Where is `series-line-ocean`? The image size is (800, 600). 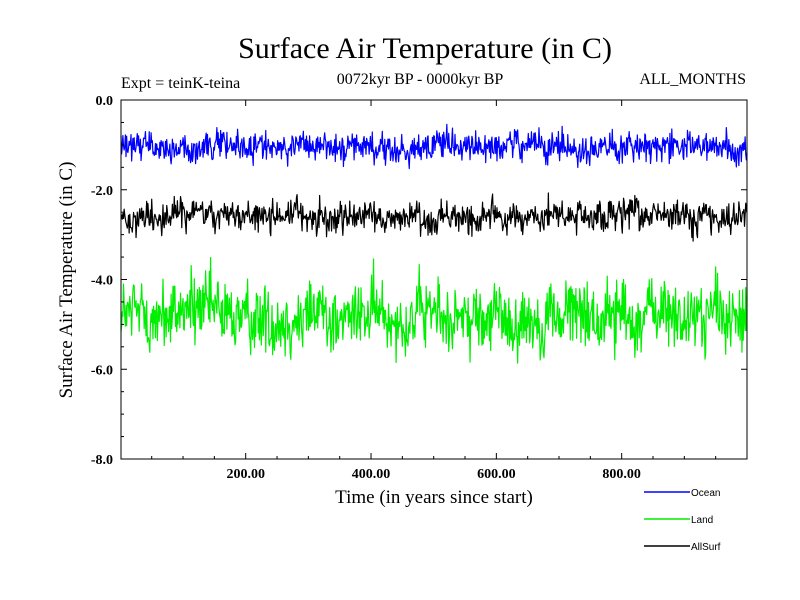 series-line-ocean is located at coordinates (434, 146).